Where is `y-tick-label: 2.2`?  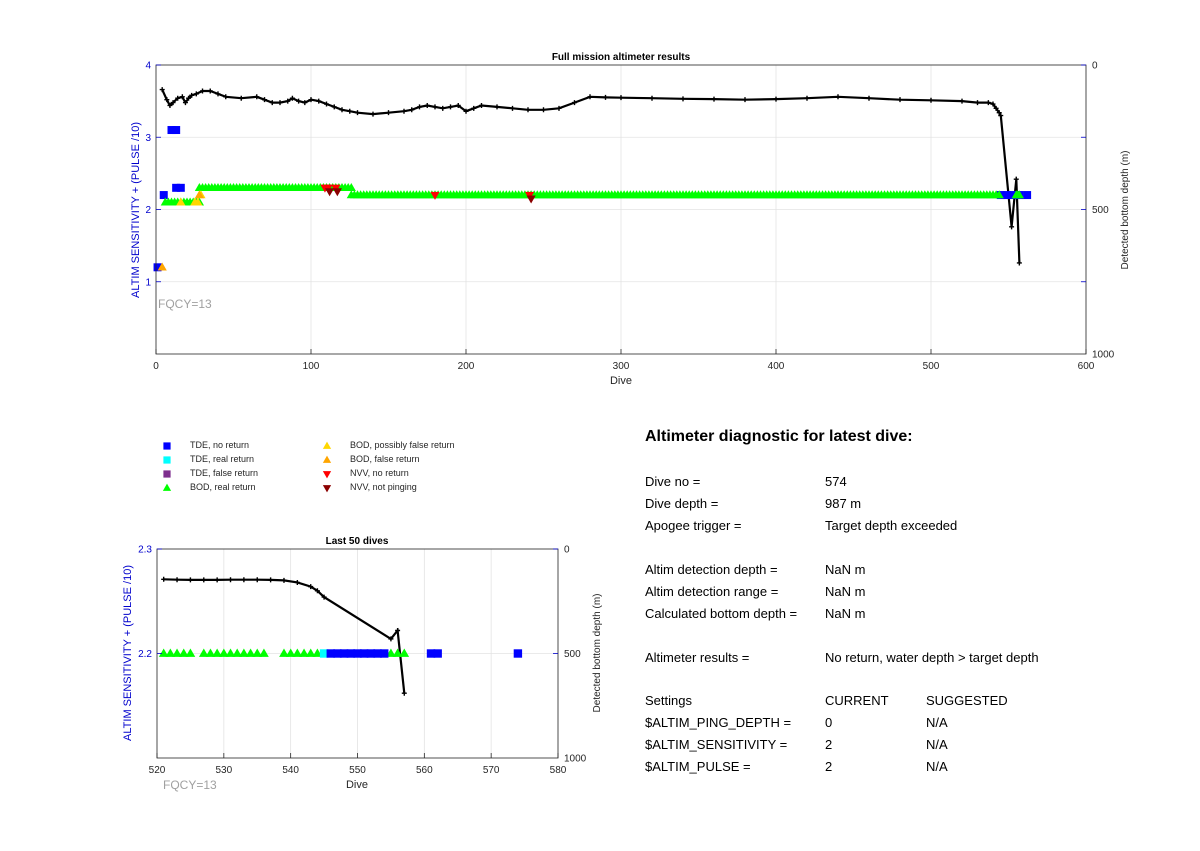 y-tick-label: 2.2 is located at coordinates (145, 654).